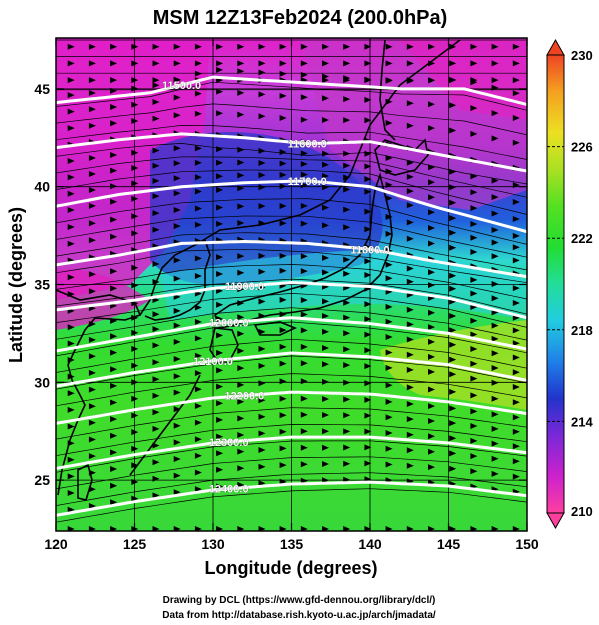  I want to click on contour-label: 12000.0, so click(229, 323).